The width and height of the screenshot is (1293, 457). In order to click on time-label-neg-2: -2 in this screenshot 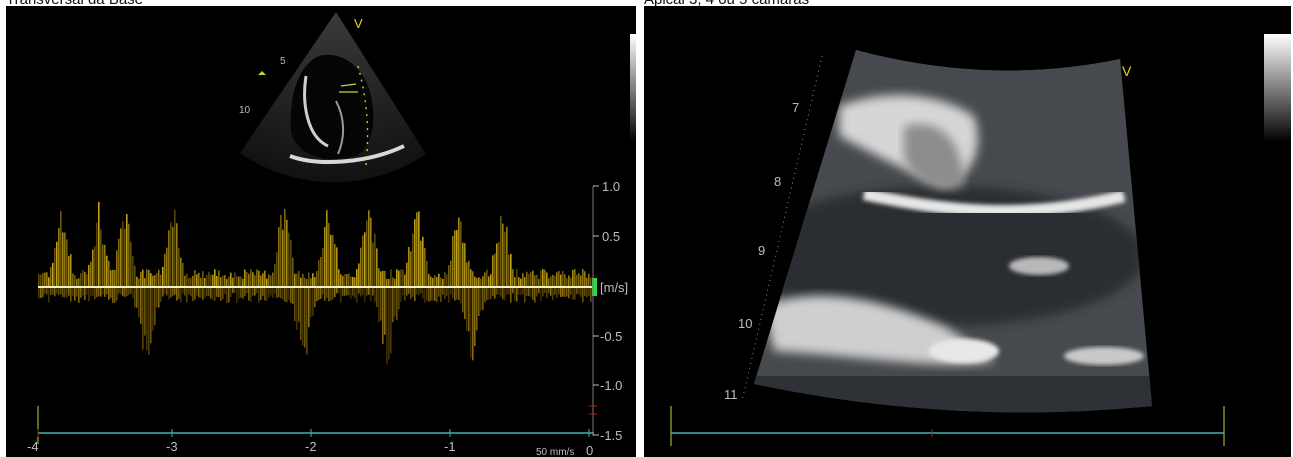, I will do `click(311, 446)`.